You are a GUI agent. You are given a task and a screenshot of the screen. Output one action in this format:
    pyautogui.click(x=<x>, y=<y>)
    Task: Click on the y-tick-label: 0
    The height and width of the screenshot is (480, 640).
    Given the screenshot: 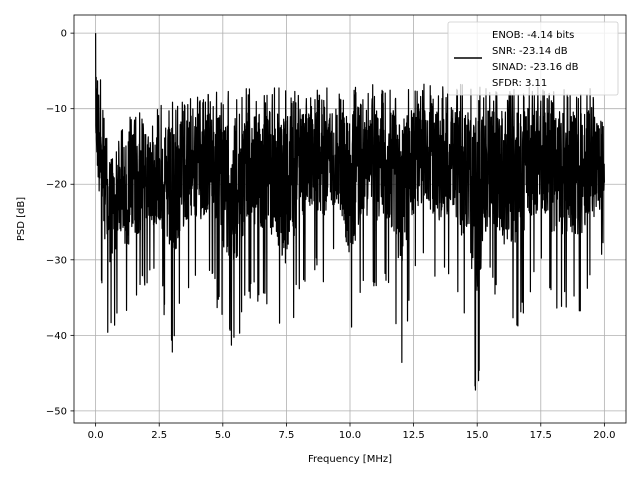 What is the action you would take?
    pyautogui.click(x=64, y=34)
    